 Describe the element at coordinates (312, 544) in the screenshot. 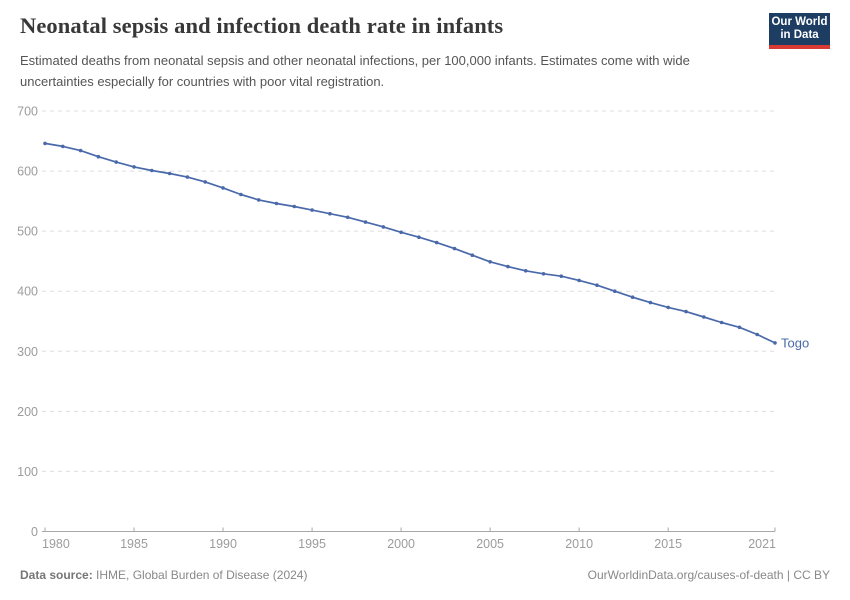

I see `x-axis-tick-label: 1995` at that location.